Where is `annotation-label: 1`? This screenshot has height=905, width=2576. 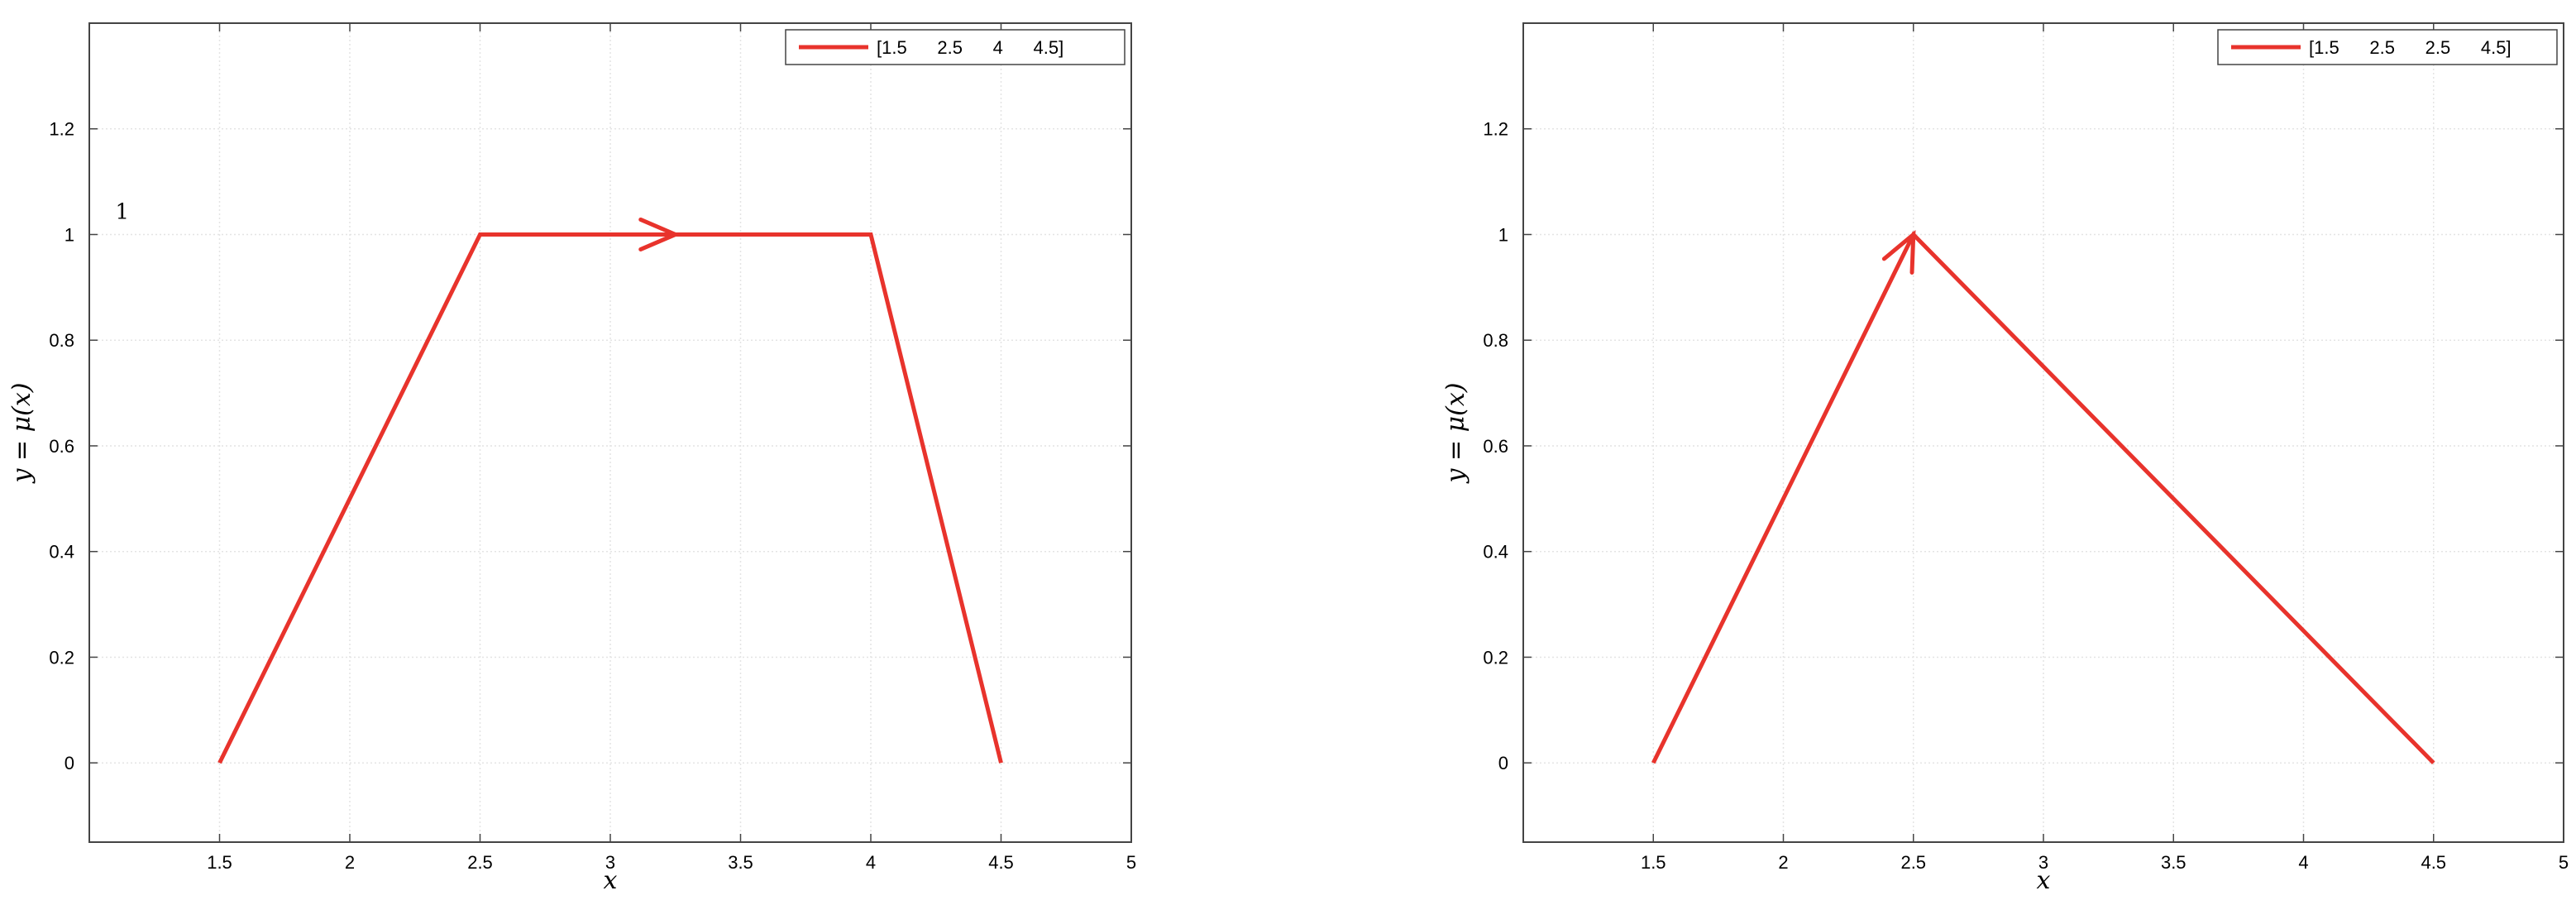
annotation-label: 1 is located at coordinates (123, 212).